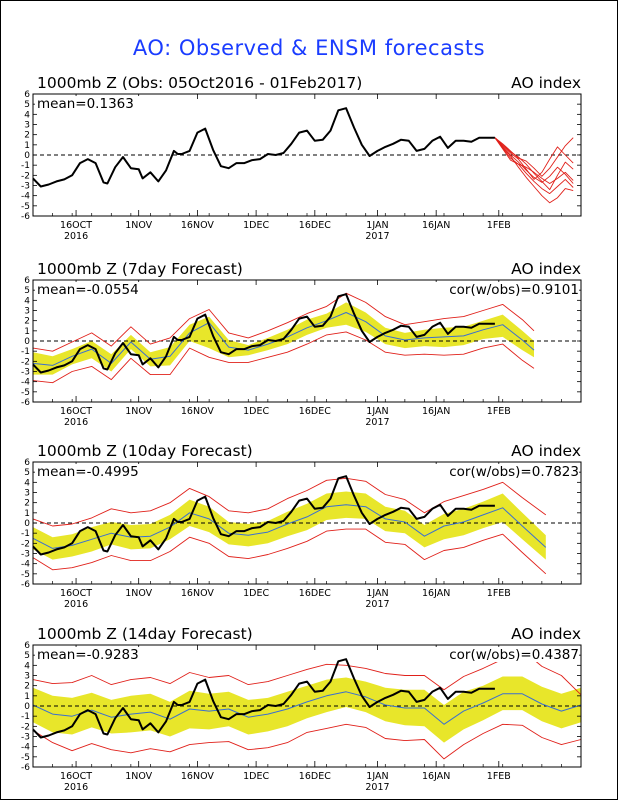 The image size is (618, 800). I want to click on forecast-spread-band, so click(307, 709).